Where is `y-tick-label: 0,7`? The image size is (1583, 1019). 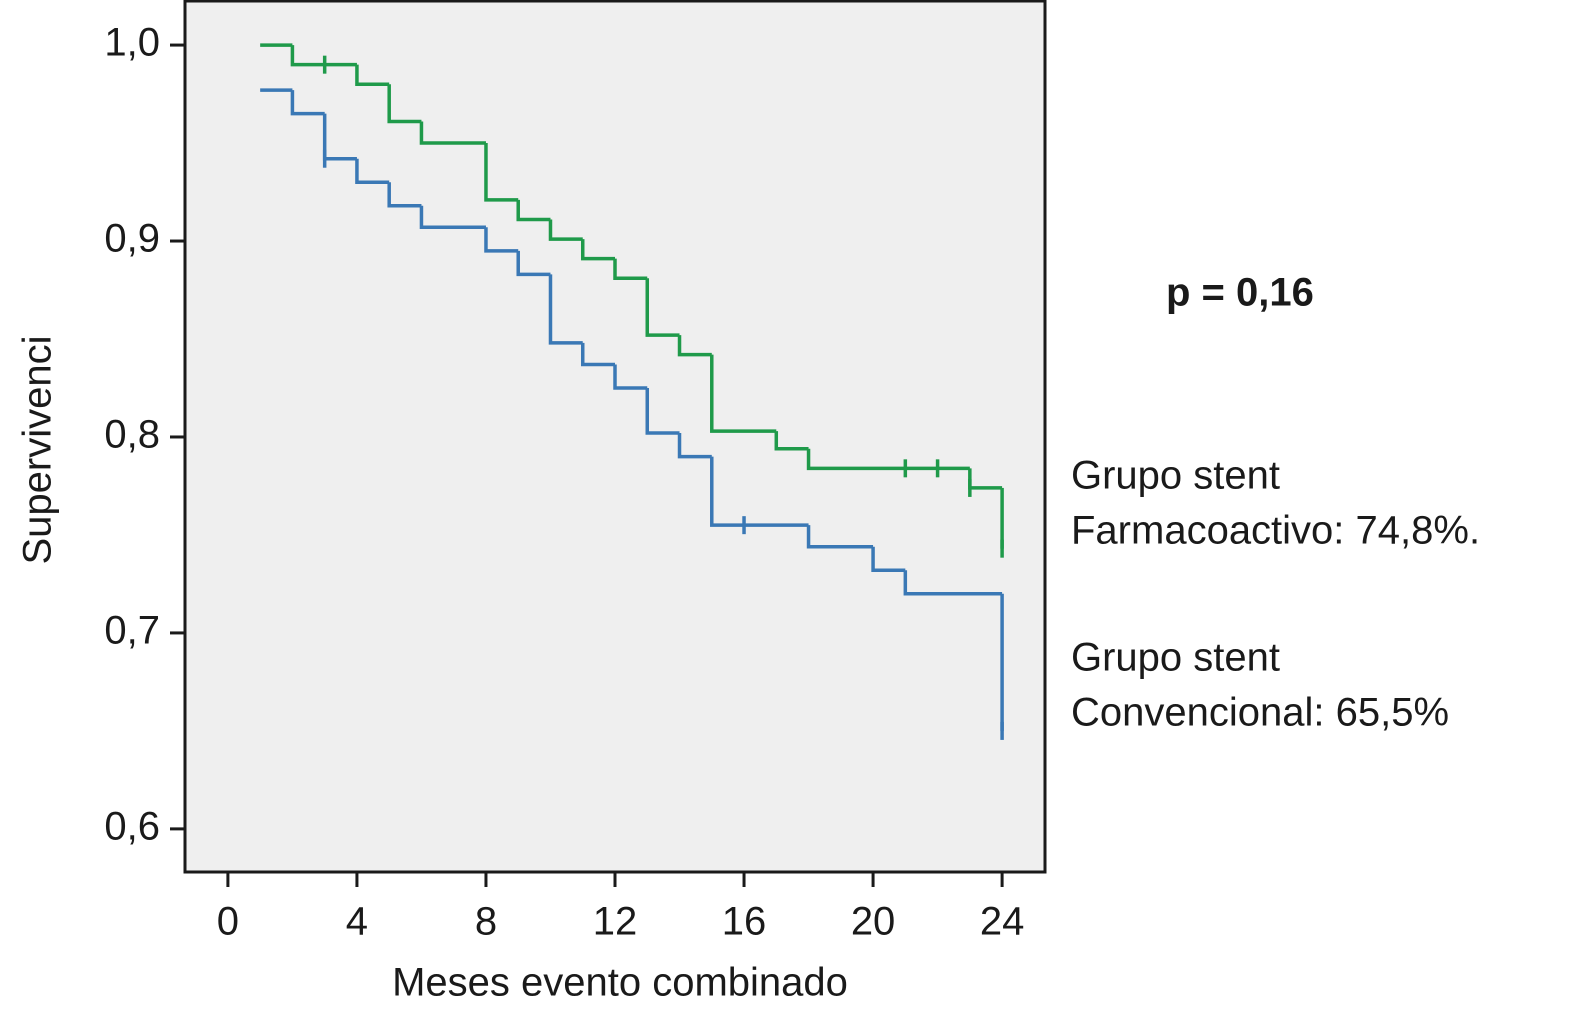
y-tick-label: 0,7 is located at coordinates (132, 630).